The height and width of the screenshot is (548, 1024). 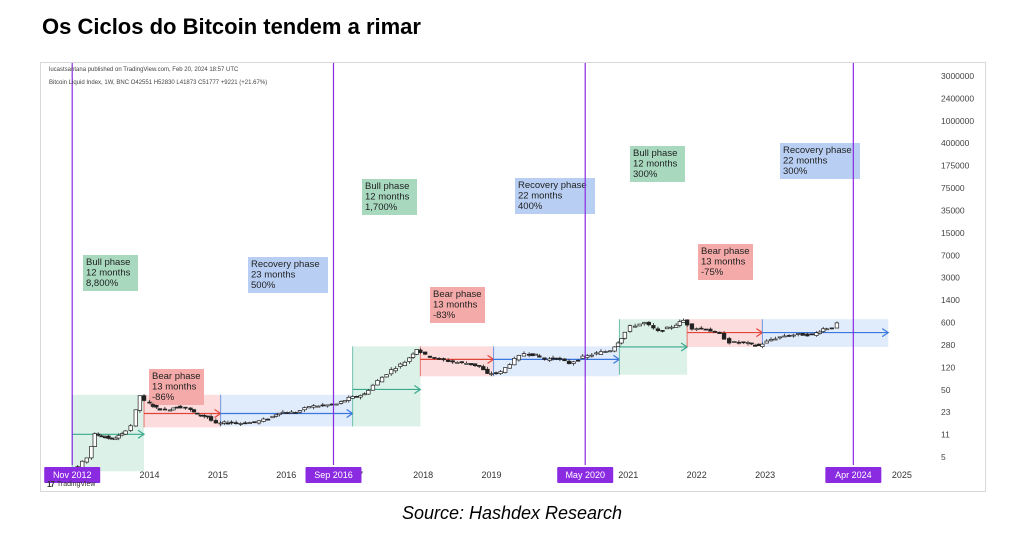 I want to click on y-tick-label: 600, so click(x=948, y=323).